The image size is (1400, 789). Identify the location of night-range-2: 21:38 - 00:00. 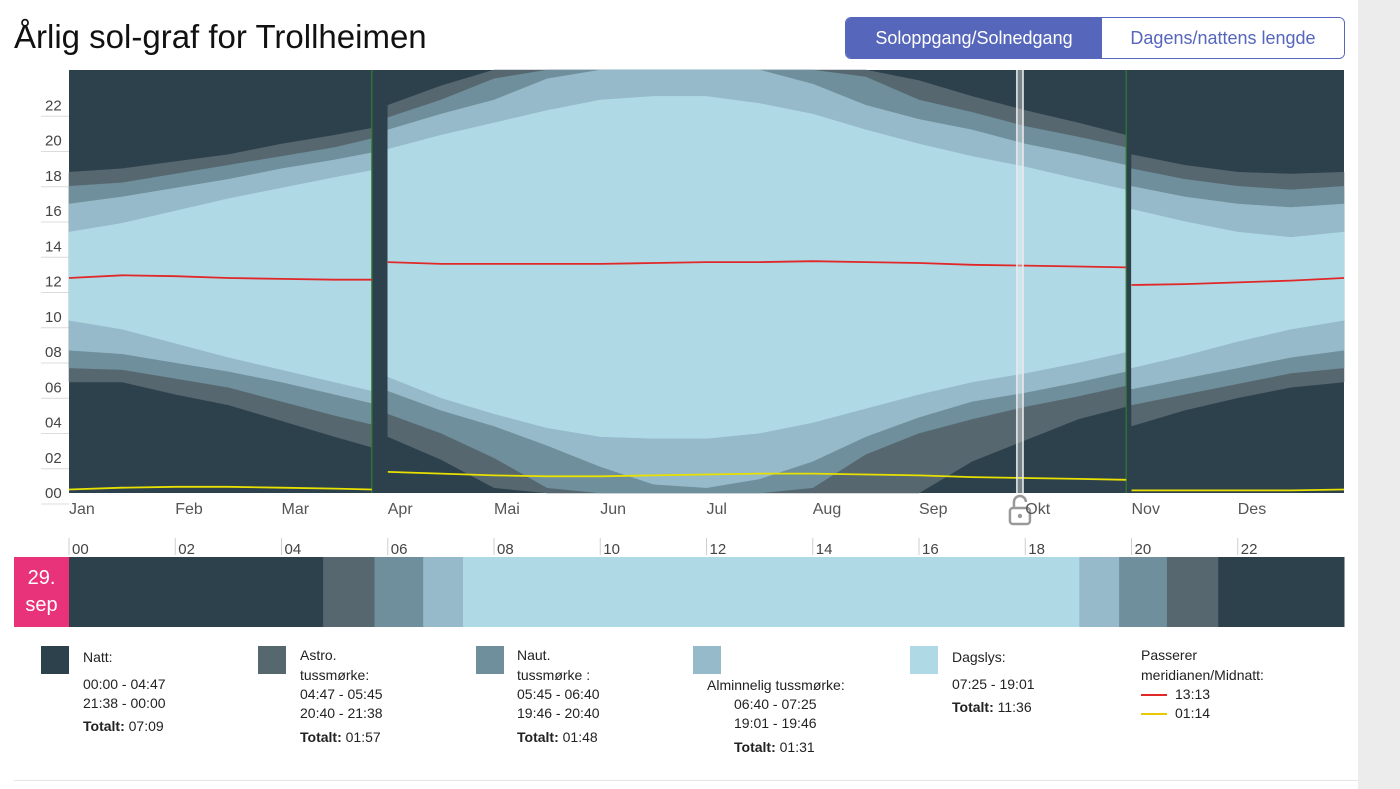
(124, 703).